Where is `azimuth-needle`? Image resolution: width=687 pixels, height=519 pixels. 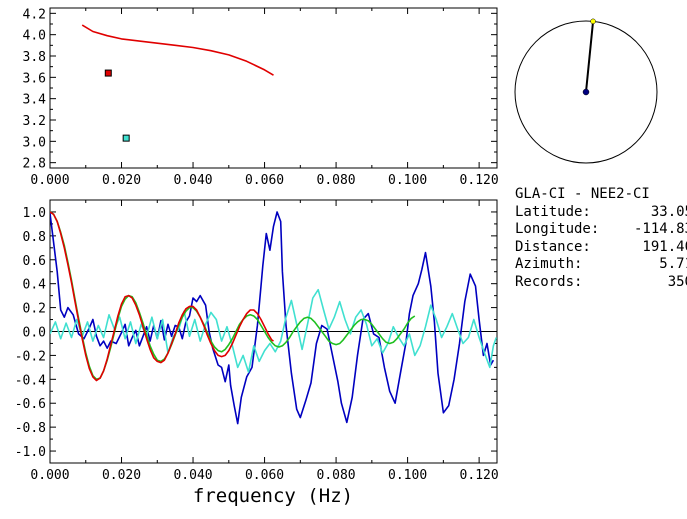
azimuth-needle is located at coordinates (590, 57).